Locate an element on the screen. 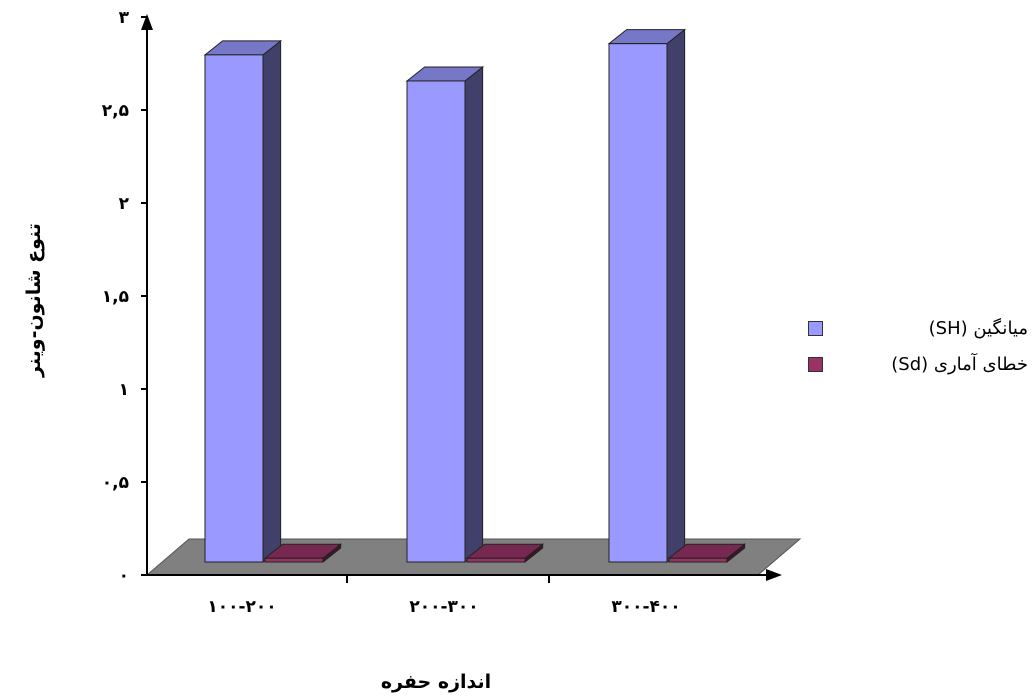  x-axis-title: اندازه حفره is located at coordinates (436, 682).